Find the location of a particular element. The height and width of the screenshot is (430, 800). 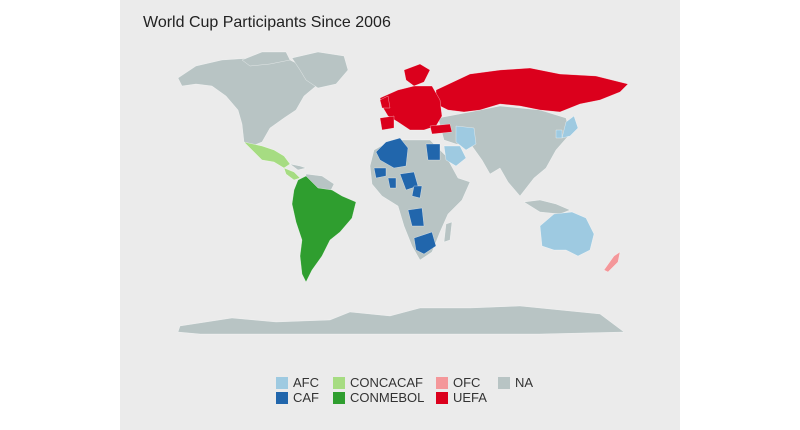

west-africa-land is located at coordinates (380, 173).